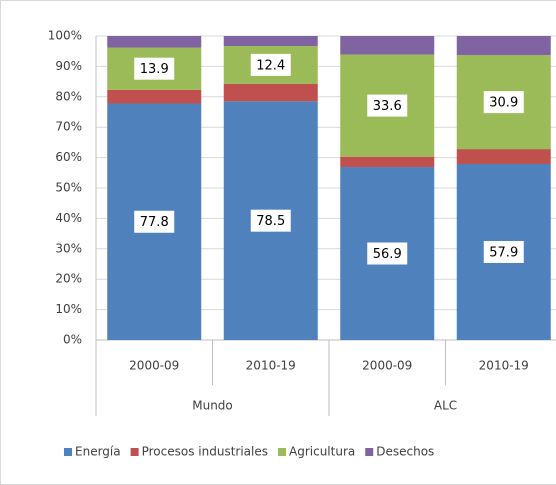 Image resolution: width=556 pixels, height=485 pixels. What do you see at coordinates (68, 66) in the screenshot?
I see `y-tick-label: 90%` at bounding box center [68, 66].